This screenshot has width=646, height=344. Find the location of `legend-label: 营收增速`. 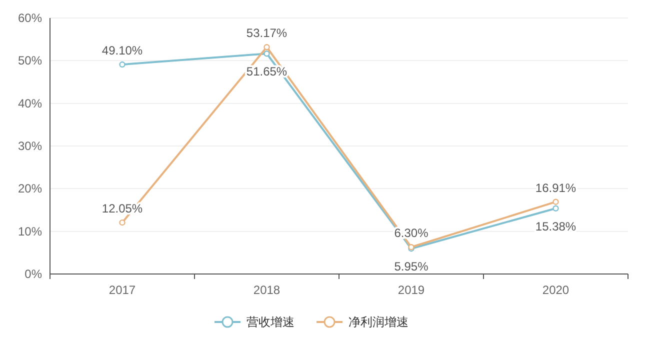

legend-label: 营收增速 is located at coordinates (270, 322).